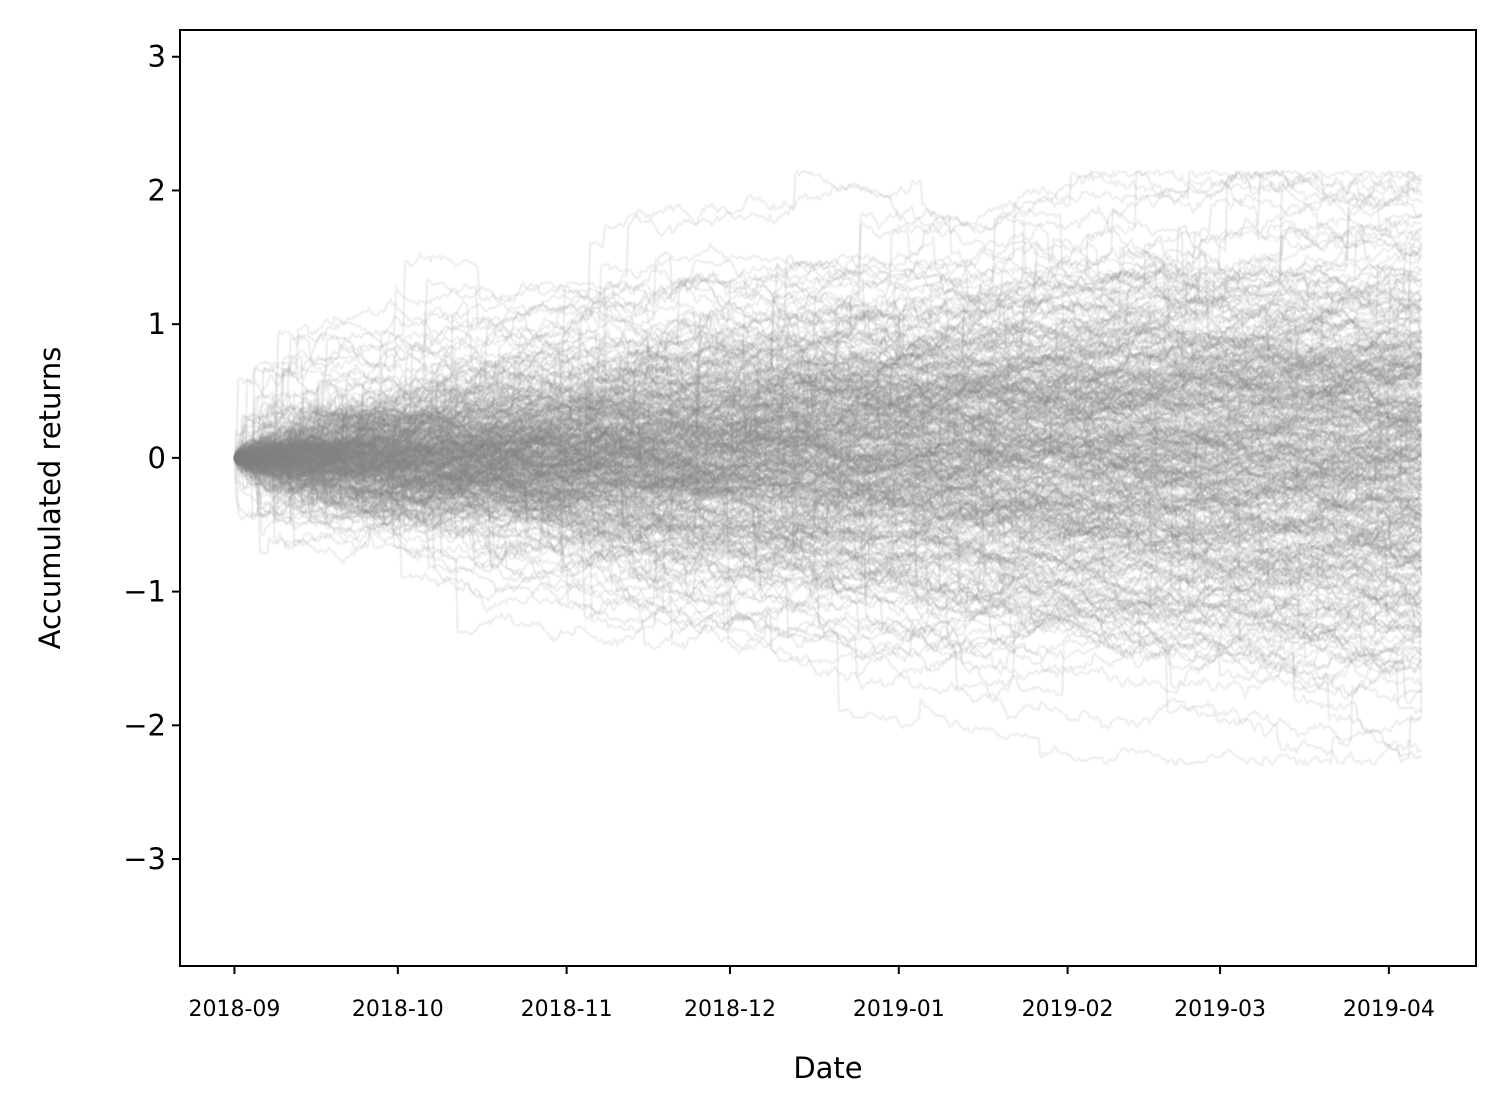 The height and width of the screenshot is (1117, 1506). I want to click on y-axis-label: Accumulated returns, so click(50, 498).